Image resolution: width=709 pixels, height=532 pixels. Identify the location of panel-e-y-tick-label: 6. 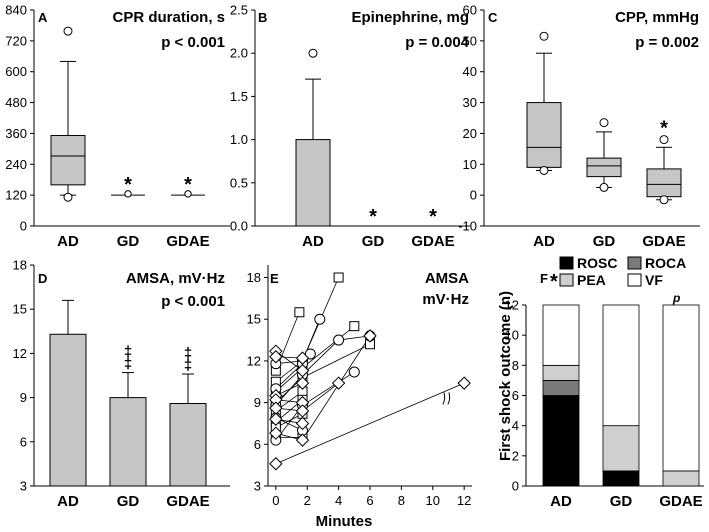
(257, 444).